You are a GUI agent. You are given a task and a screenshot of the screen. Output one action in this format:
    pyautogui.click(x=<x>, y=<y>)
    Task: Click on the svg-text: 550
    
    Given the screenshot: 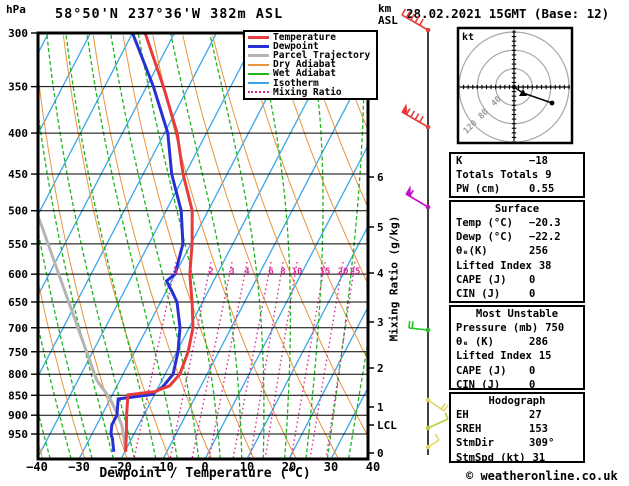 What is the action you would take?
    pyautogui.click(x=18, y=244)
    